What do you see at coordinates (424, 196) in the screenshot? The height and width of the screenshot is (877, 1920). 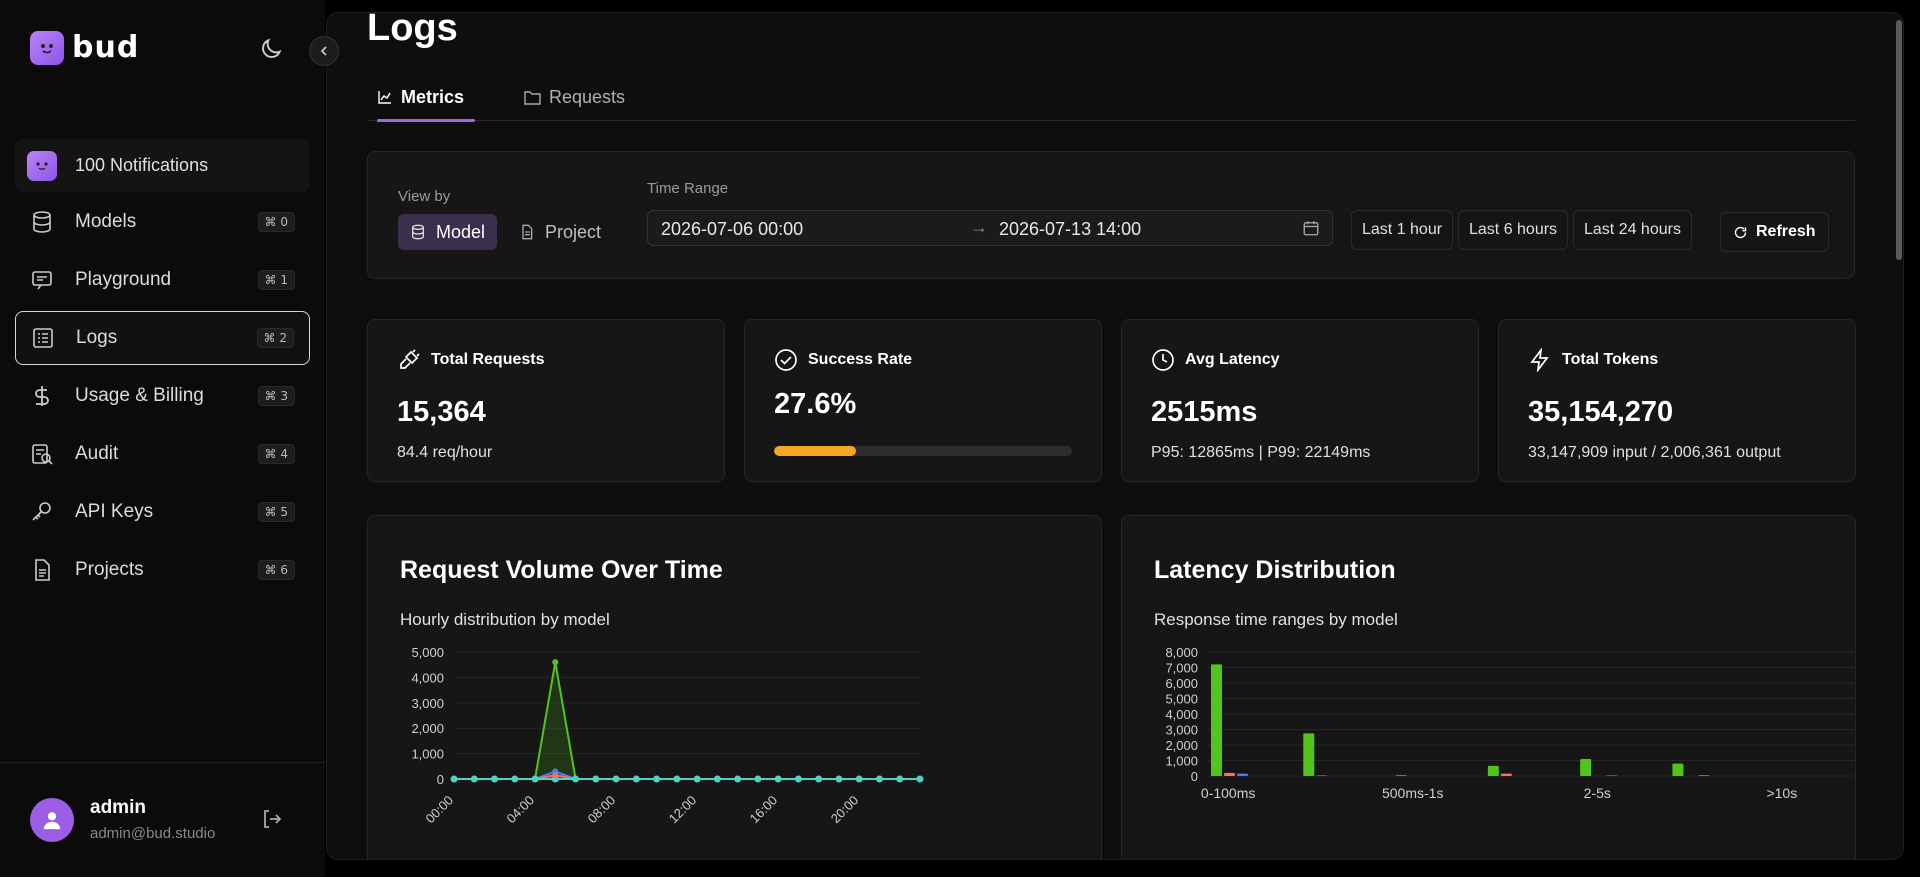 I see `view-by-label: View by` at bounding box center [424, 196].